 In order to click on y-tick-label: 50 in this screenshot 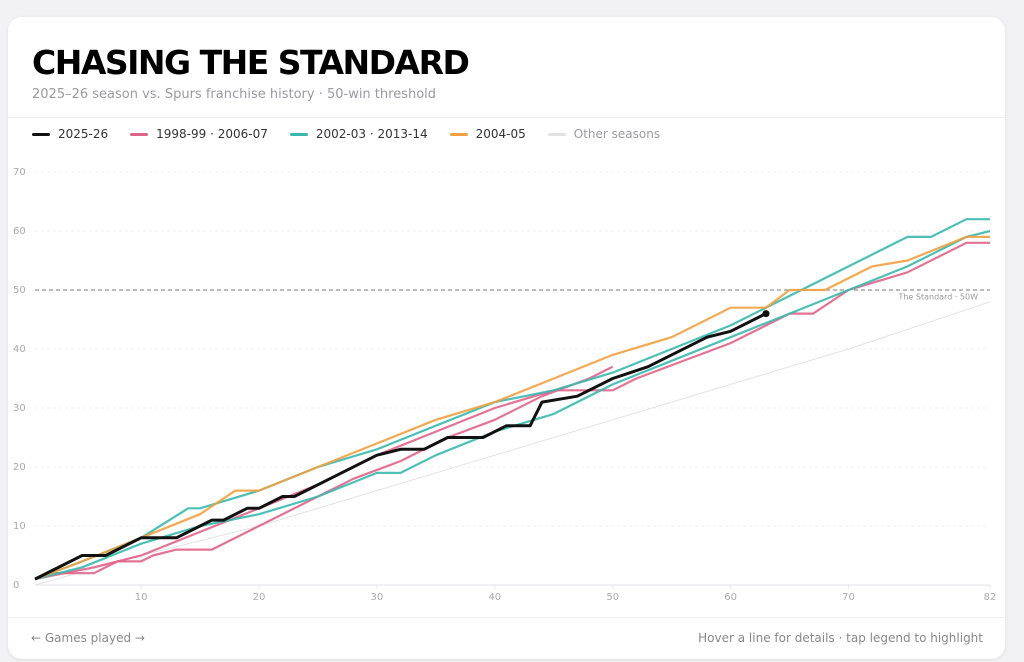, I will do `click(19, 290)`.